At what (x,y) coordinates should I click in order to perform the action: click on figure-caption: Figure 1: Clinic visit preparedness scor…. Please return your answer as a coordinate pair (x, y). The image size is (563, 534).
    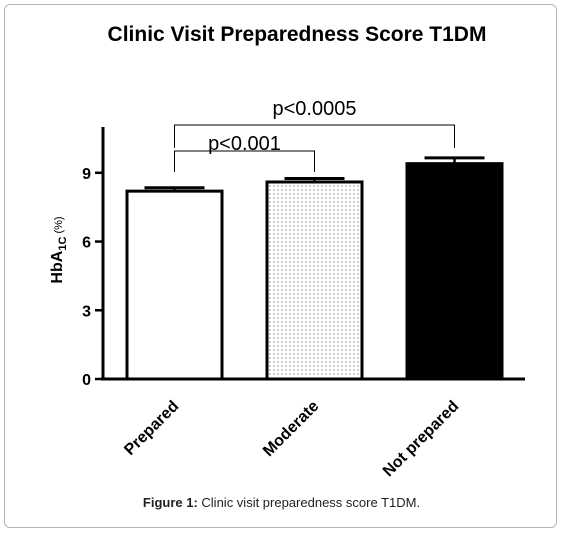
    Looking at the image, I should click on (281, 502).